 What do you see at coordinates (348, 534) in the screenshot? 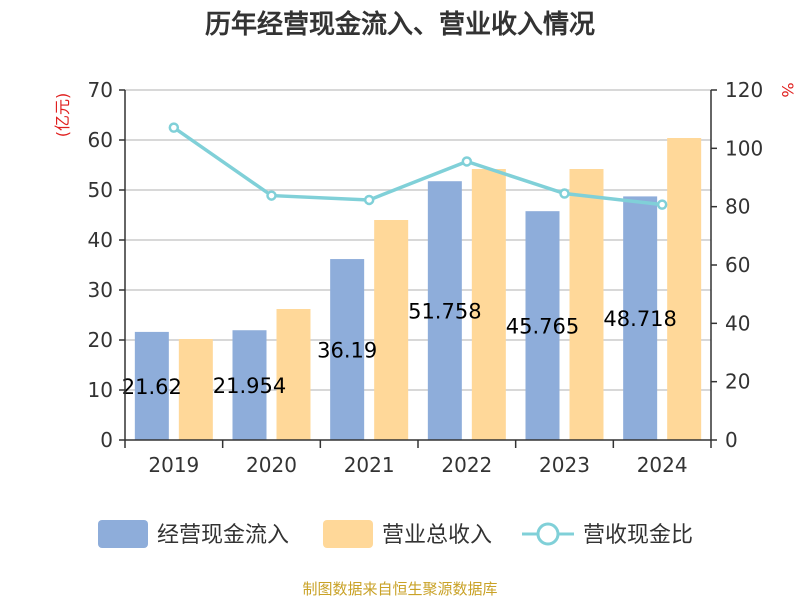
I see `legend-swatch-revenue` at bounding box center [348, 534].